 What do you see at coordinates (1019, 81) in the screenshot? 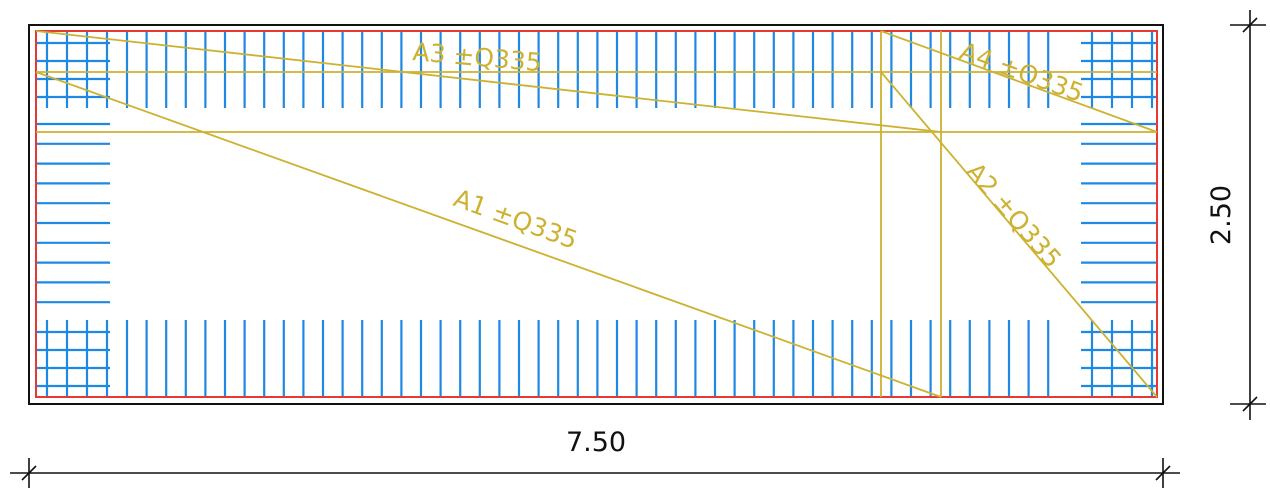
I see `area-line-a4-diagonal` at bounding box center [1019, 81].